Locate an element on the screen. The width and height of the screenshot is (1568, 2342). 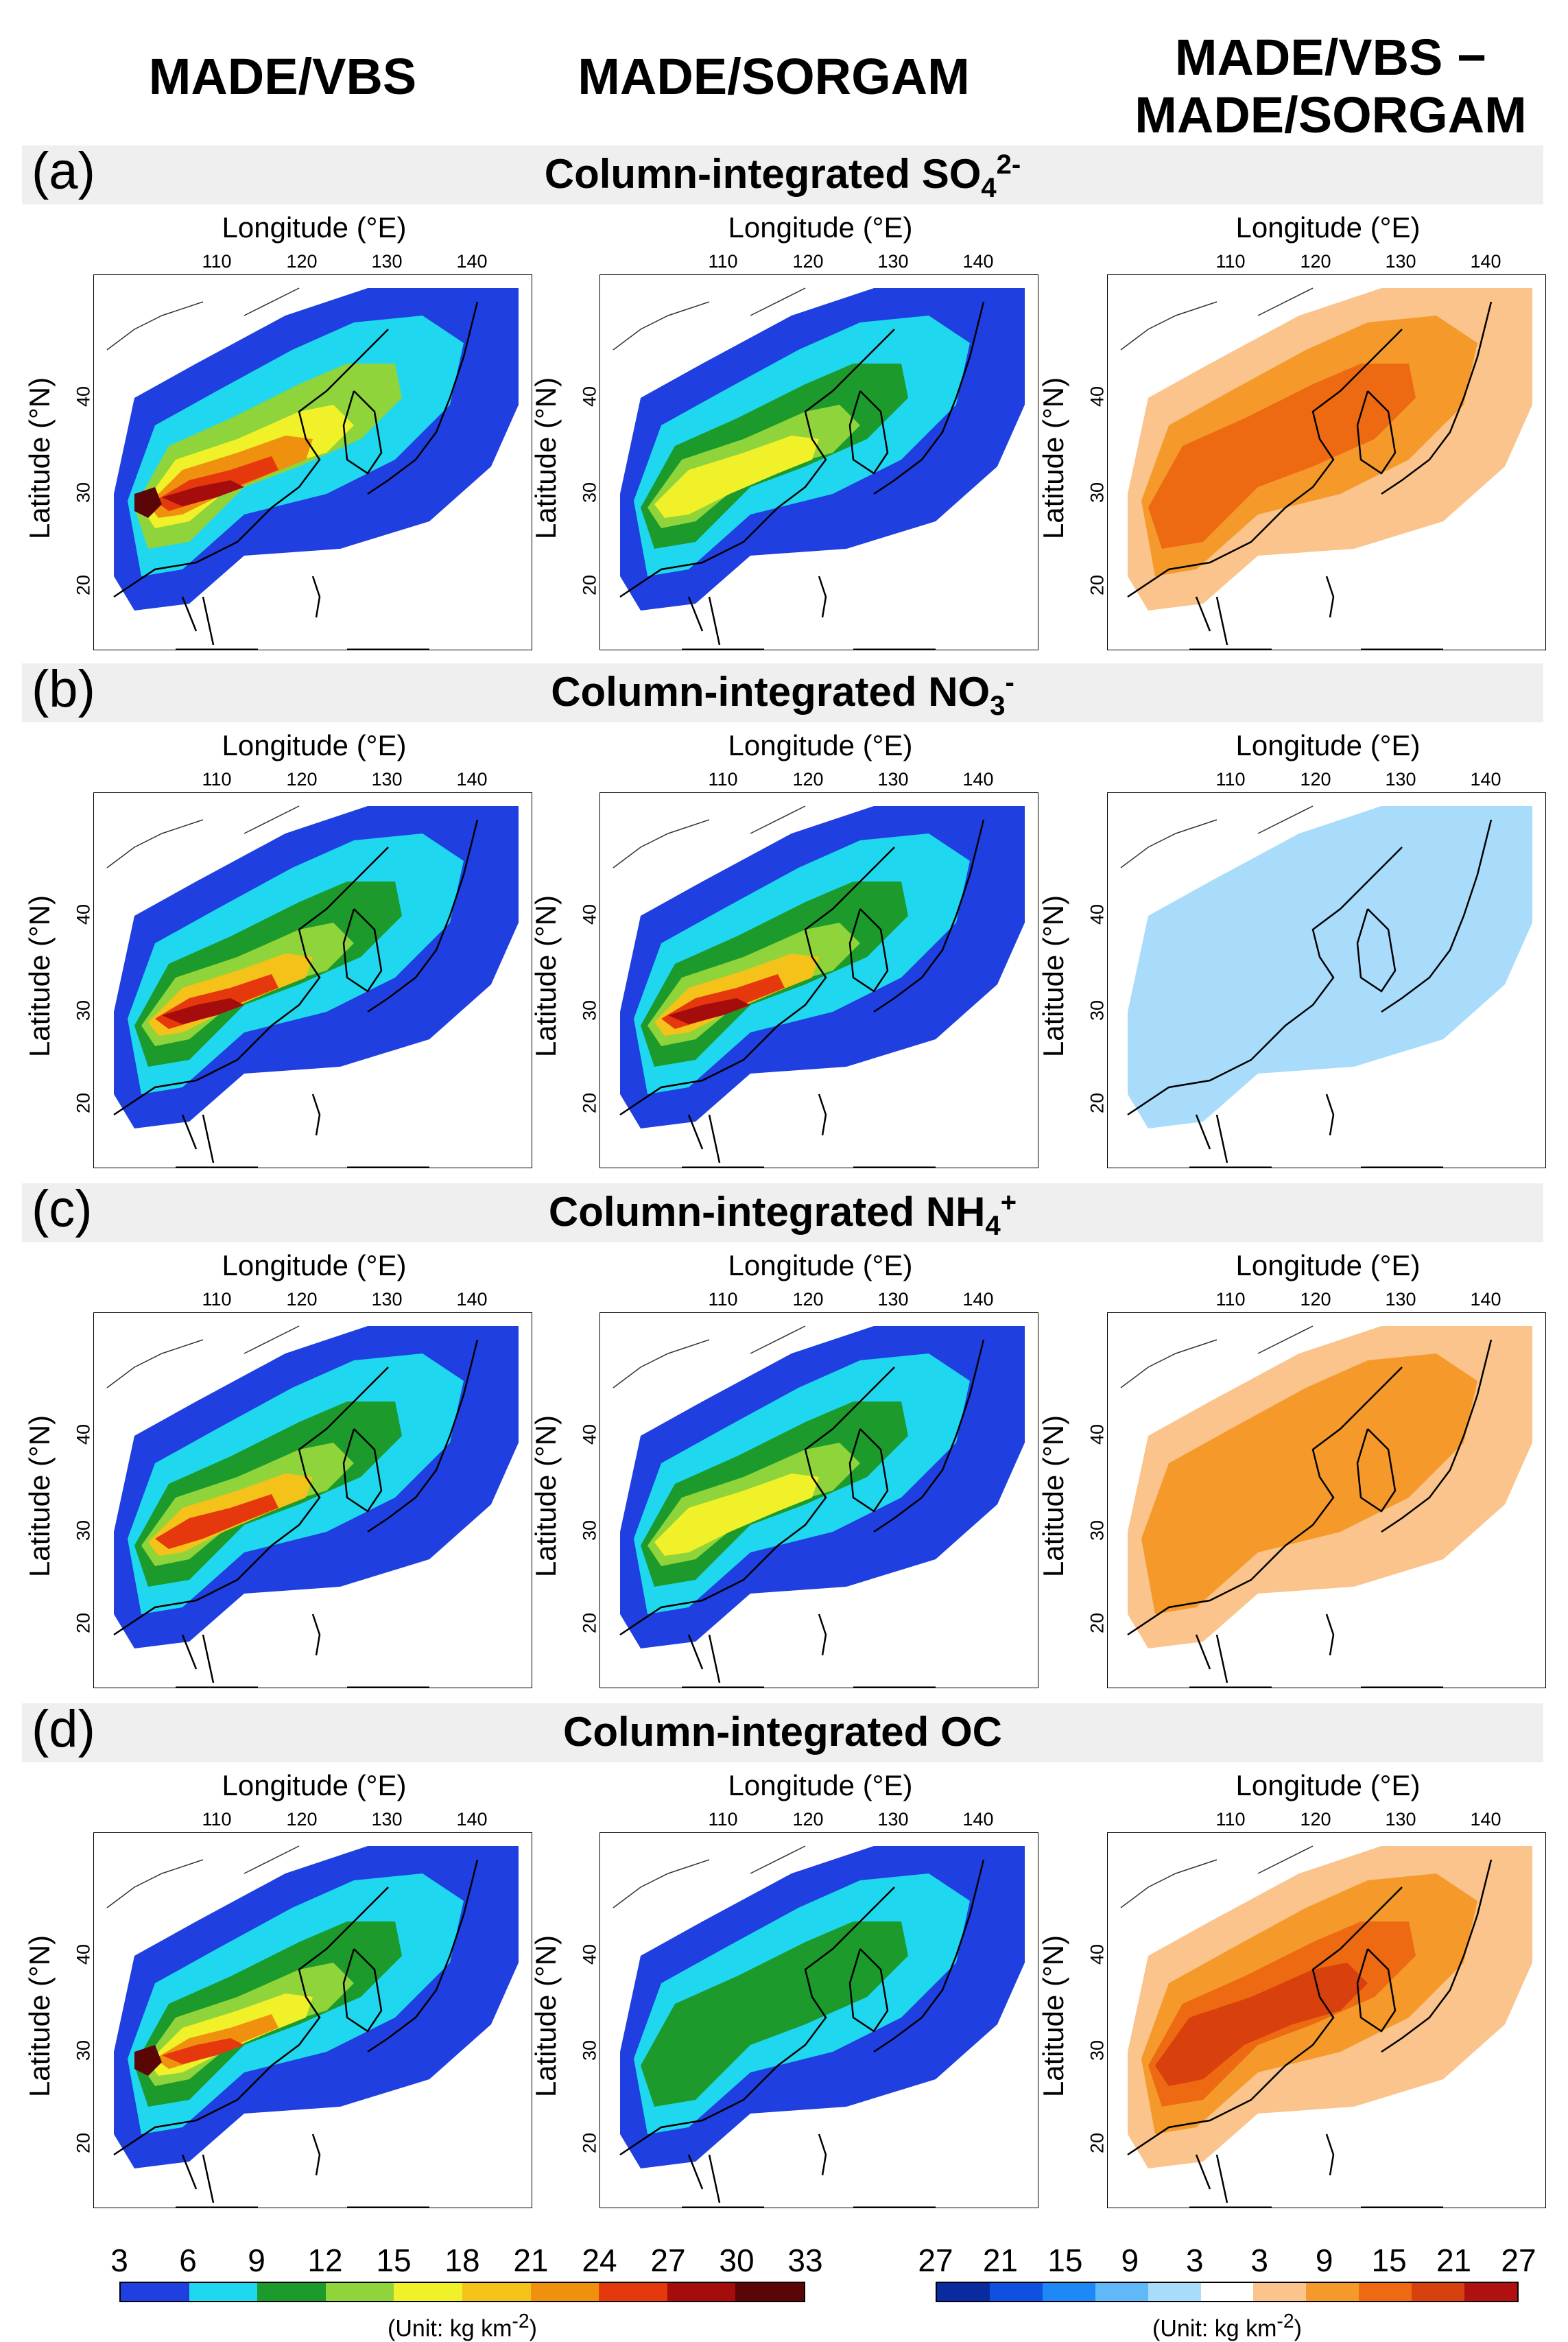
colorbar-absolute-tick: 24 is located at coordinates (600, 2260).